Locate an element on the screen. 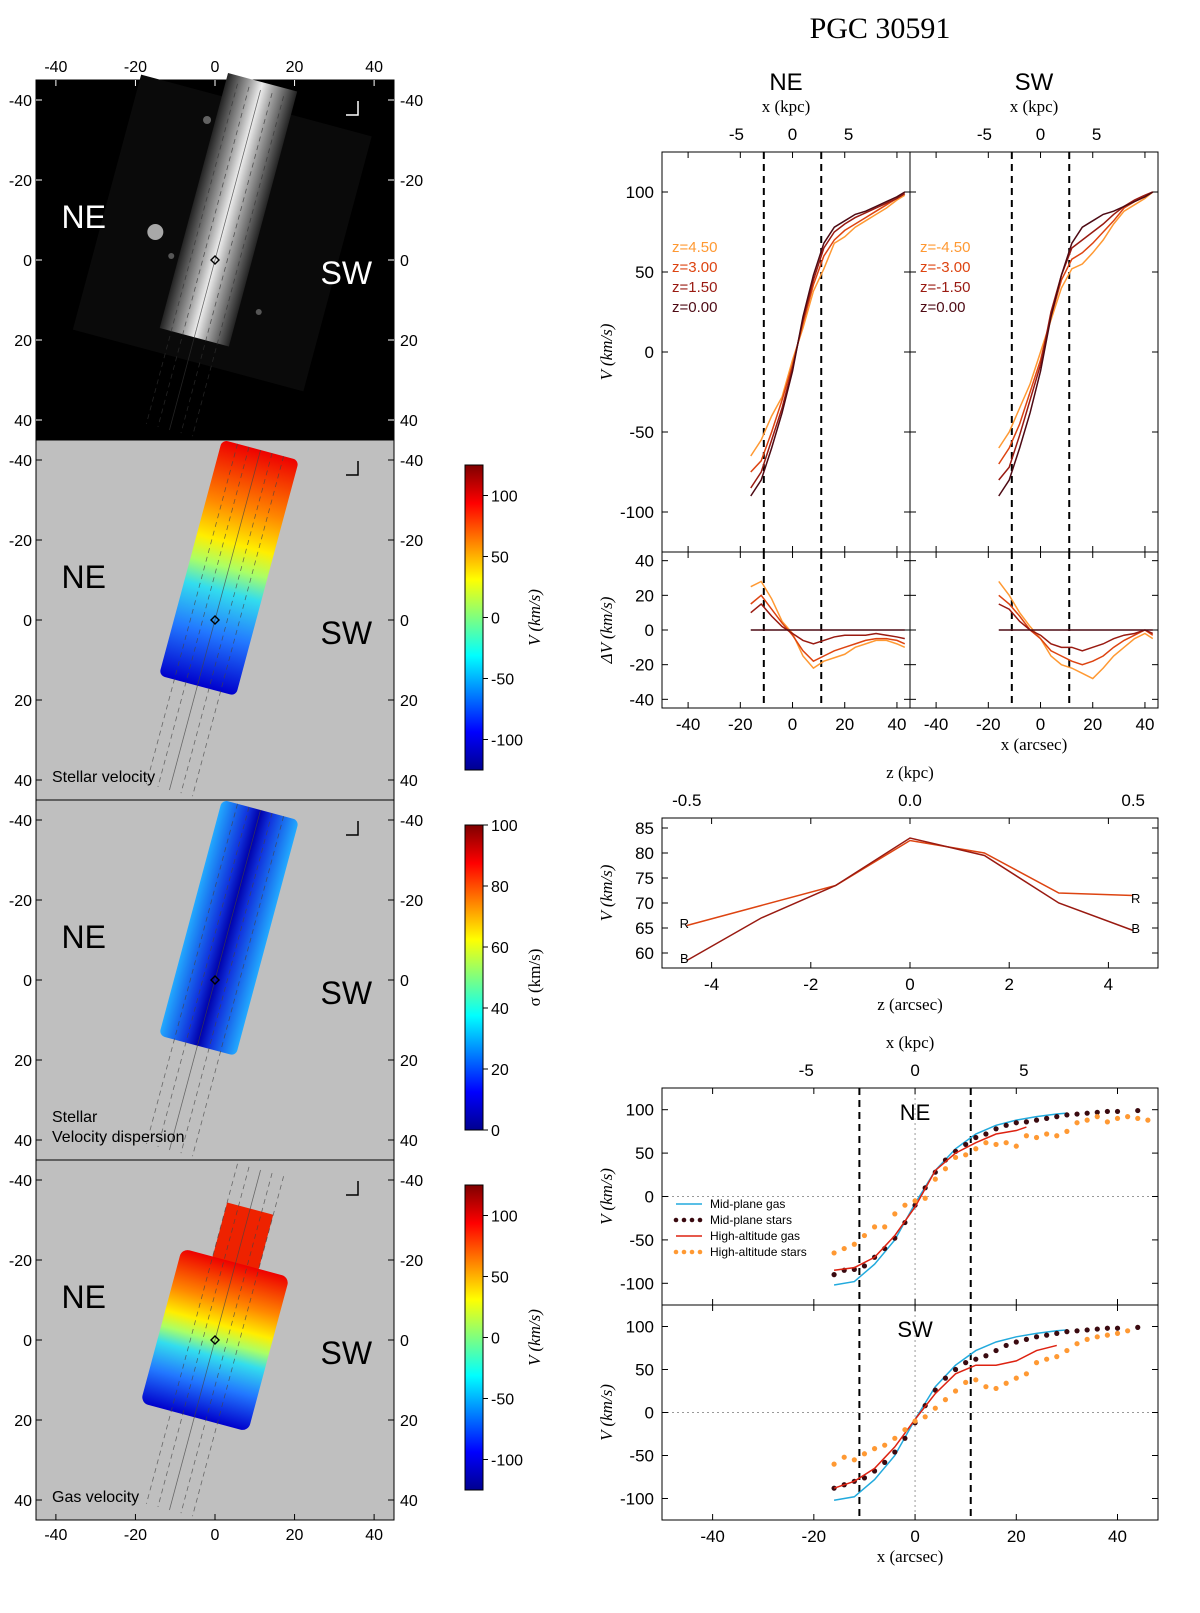  x2tick-label: -5 is located at coordinates (806, 1070).